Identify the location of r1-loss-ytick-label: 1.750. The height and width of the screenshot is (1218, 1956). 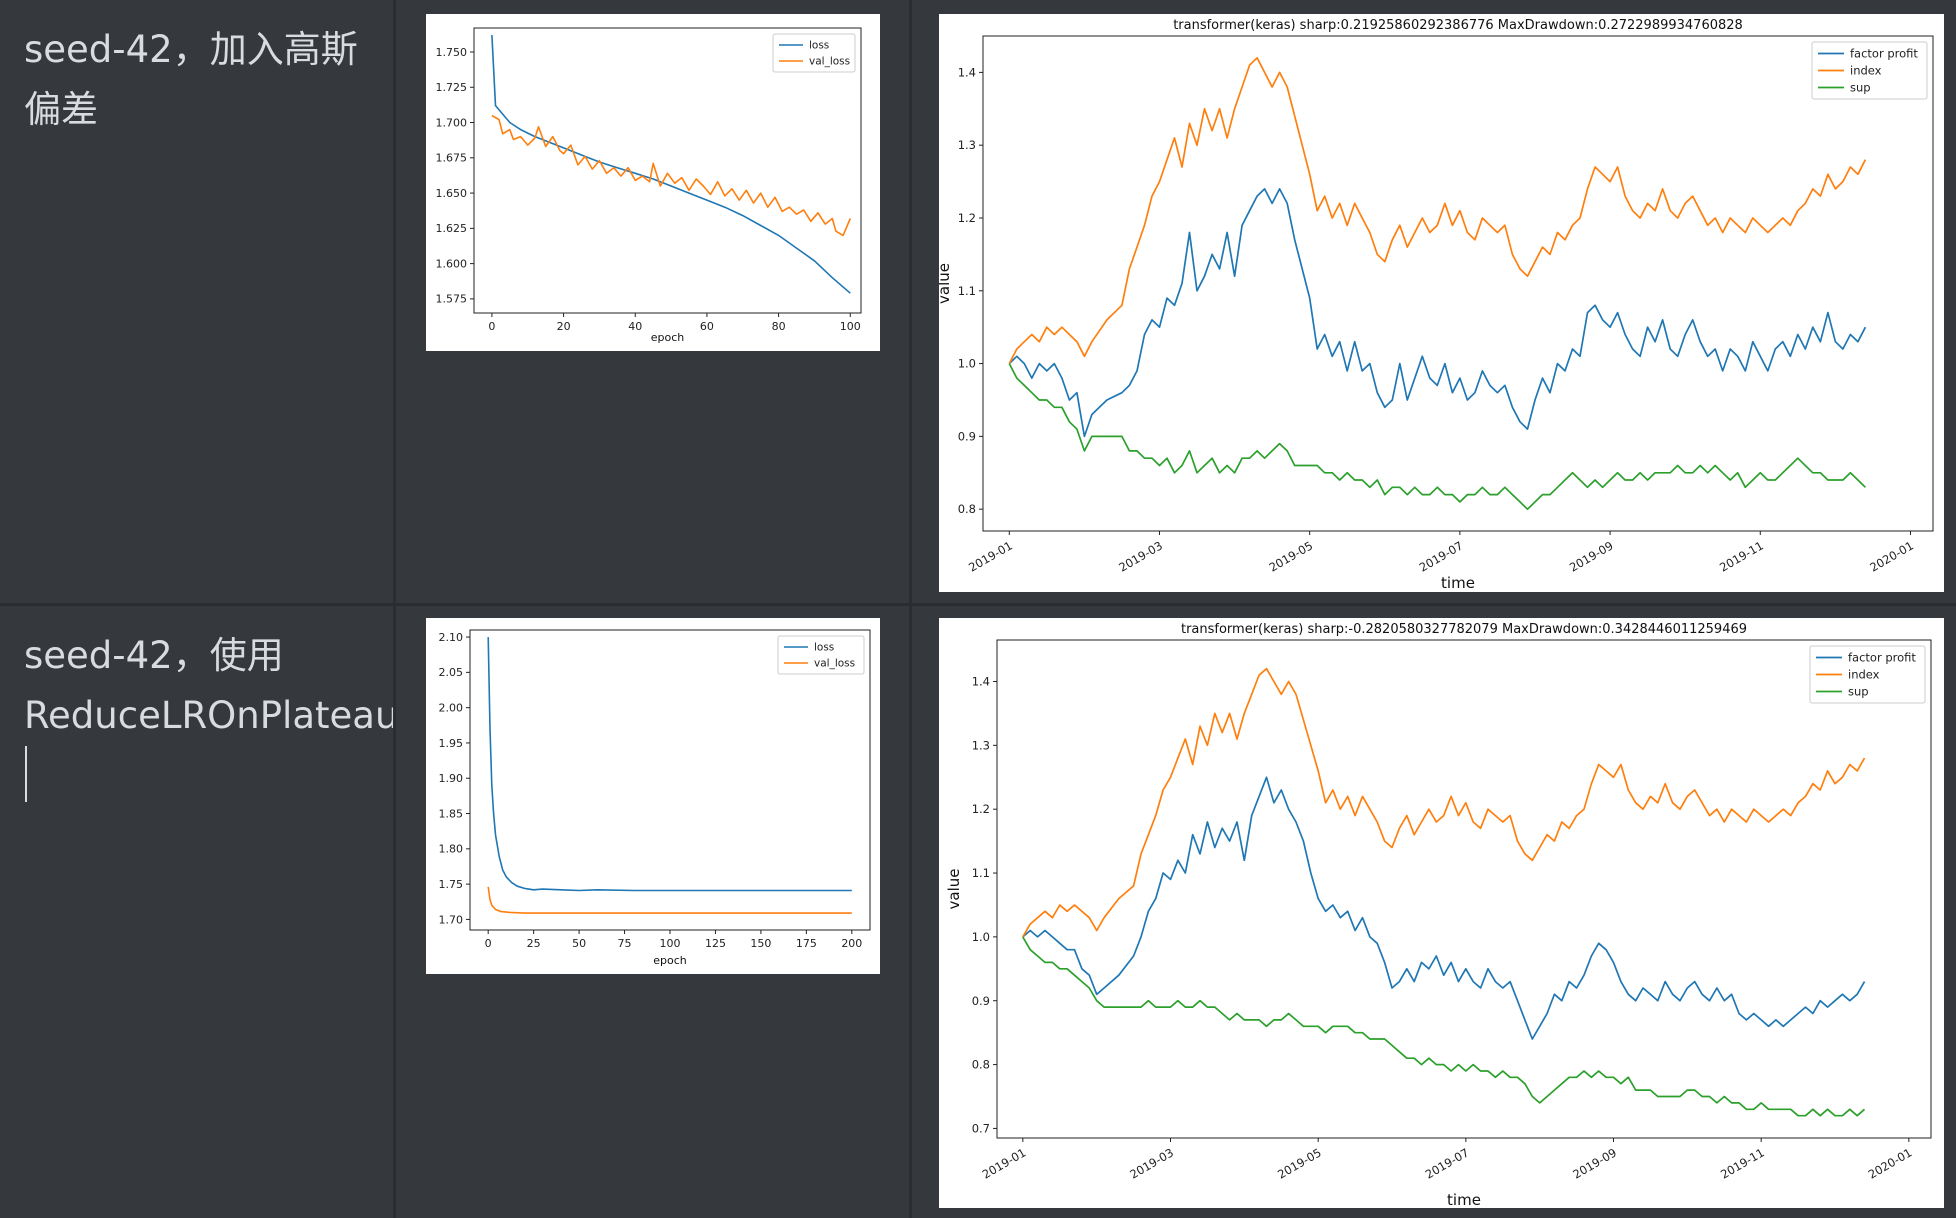
(452, 52).